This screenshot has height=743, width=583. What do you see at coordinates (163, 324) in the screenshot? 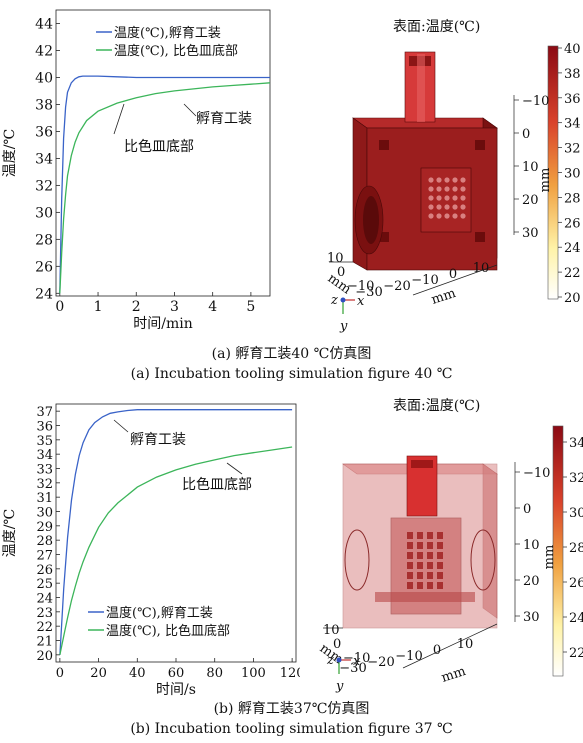
I see `x-axis-label: 时间/min` at bounding box center [163, 324].